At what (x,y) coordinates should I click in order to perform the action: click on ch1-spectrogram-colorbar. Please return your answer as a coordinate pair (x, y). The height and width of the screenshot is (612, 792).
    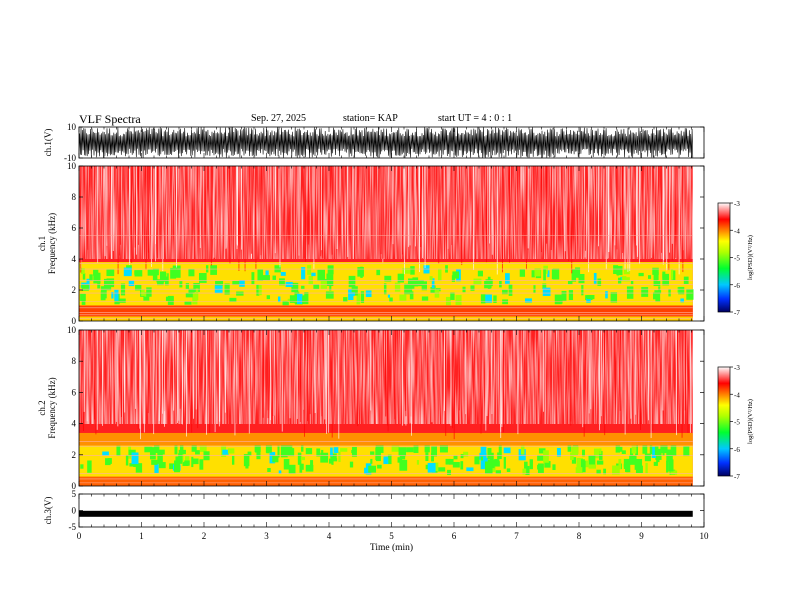
    Looking at the image, I should click on (724, 257).